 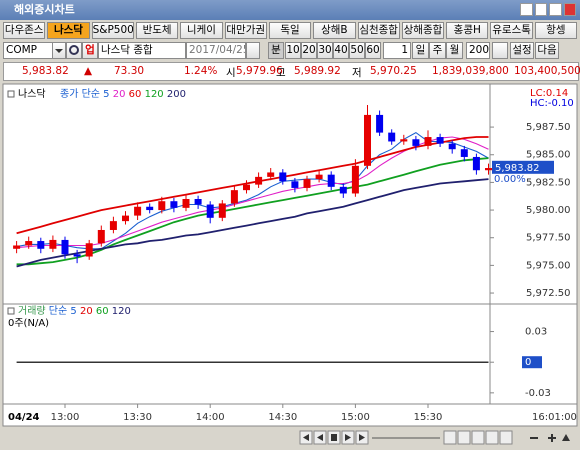 What do you see at coordinates (556, 30) in the screenshot?
I see `market-tab: 항셍` at bounding box center [556, 30].